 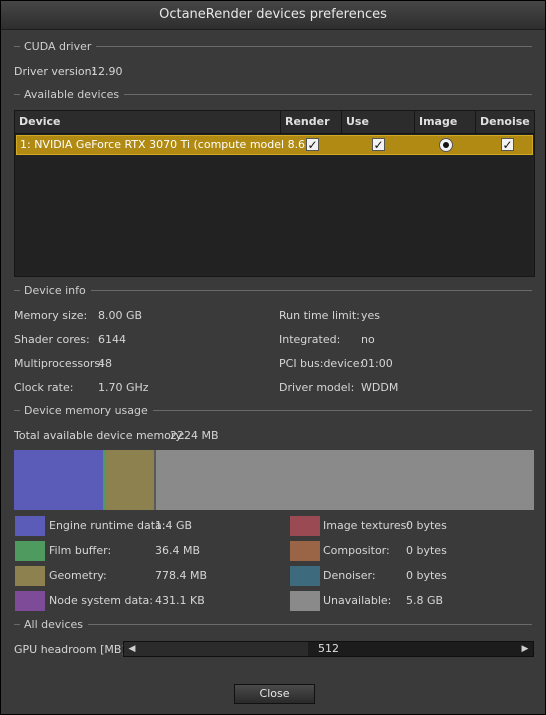 I want to click on driver-version-value: 12.90, so click(x=107, y=71).